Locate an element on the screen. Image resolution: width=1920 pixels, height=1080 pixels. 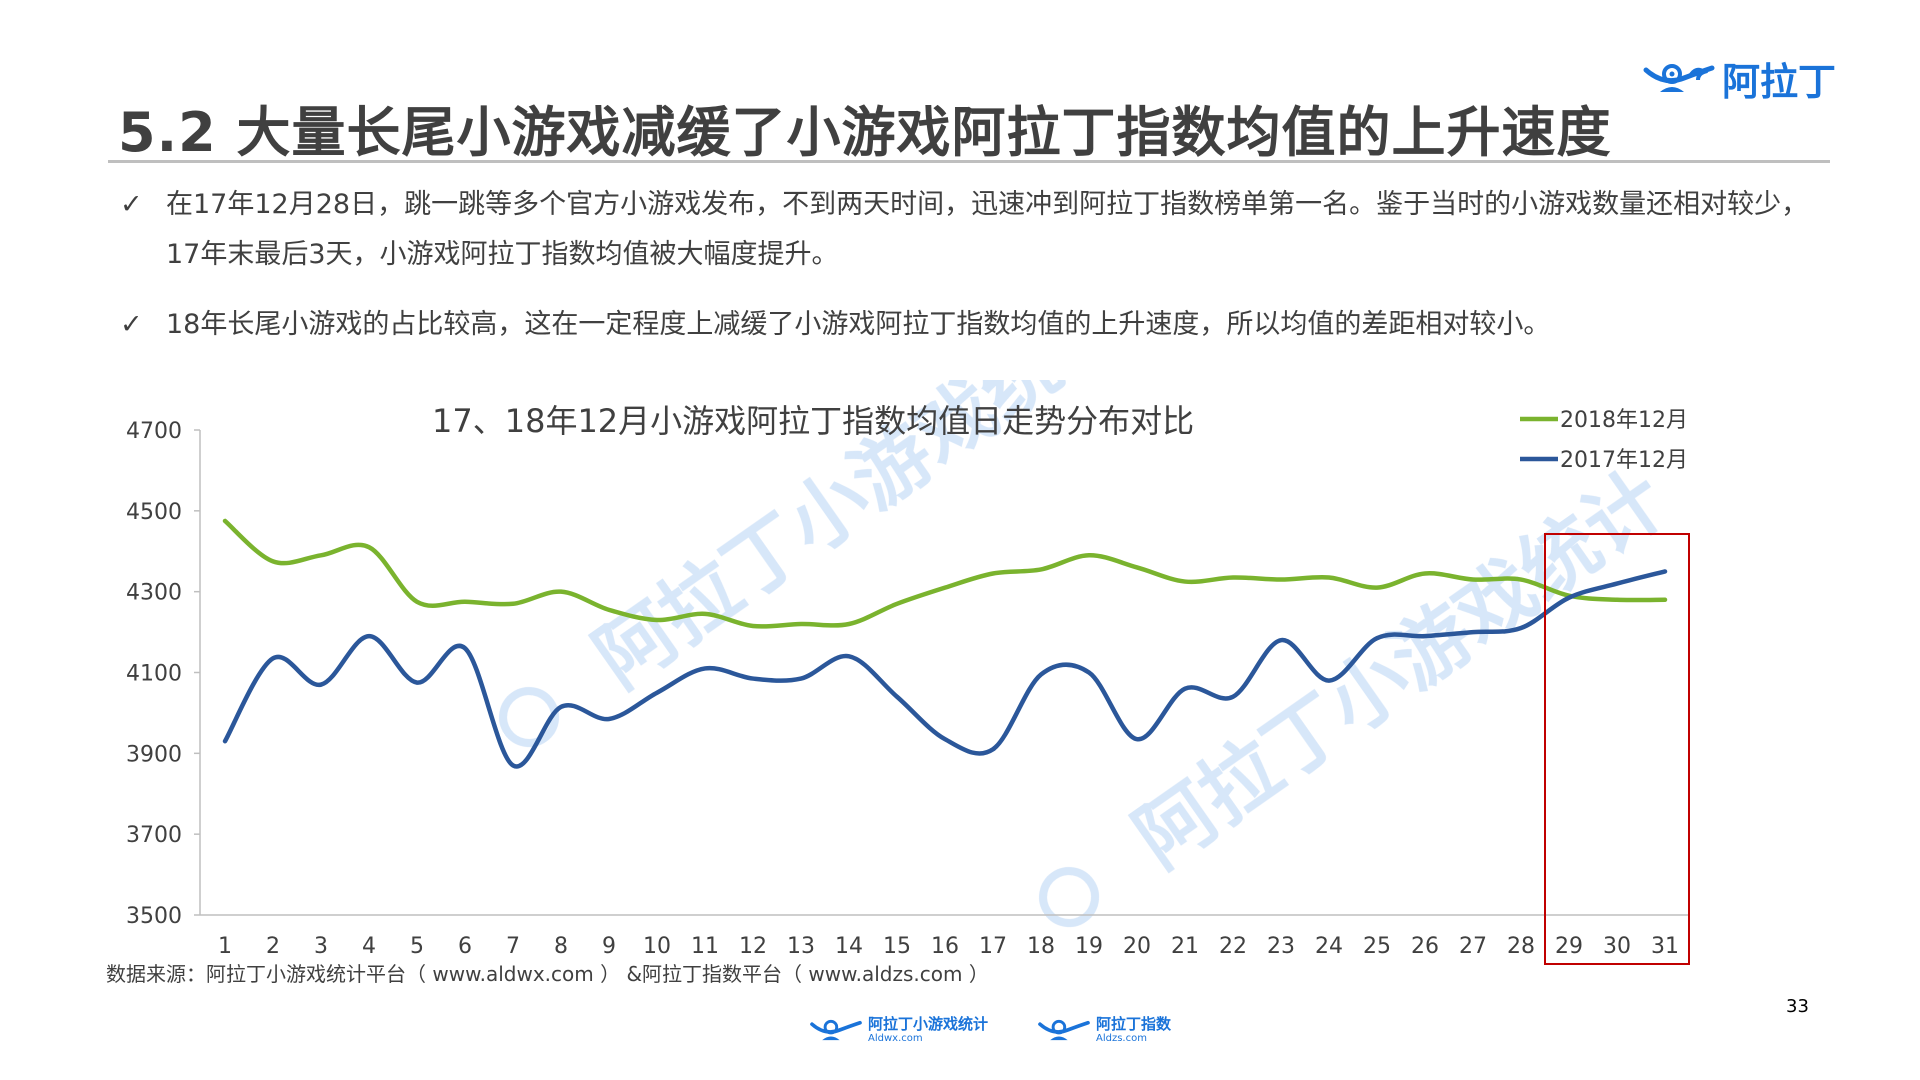
x-tick-label: 7 is located at coordinates (513, 946).